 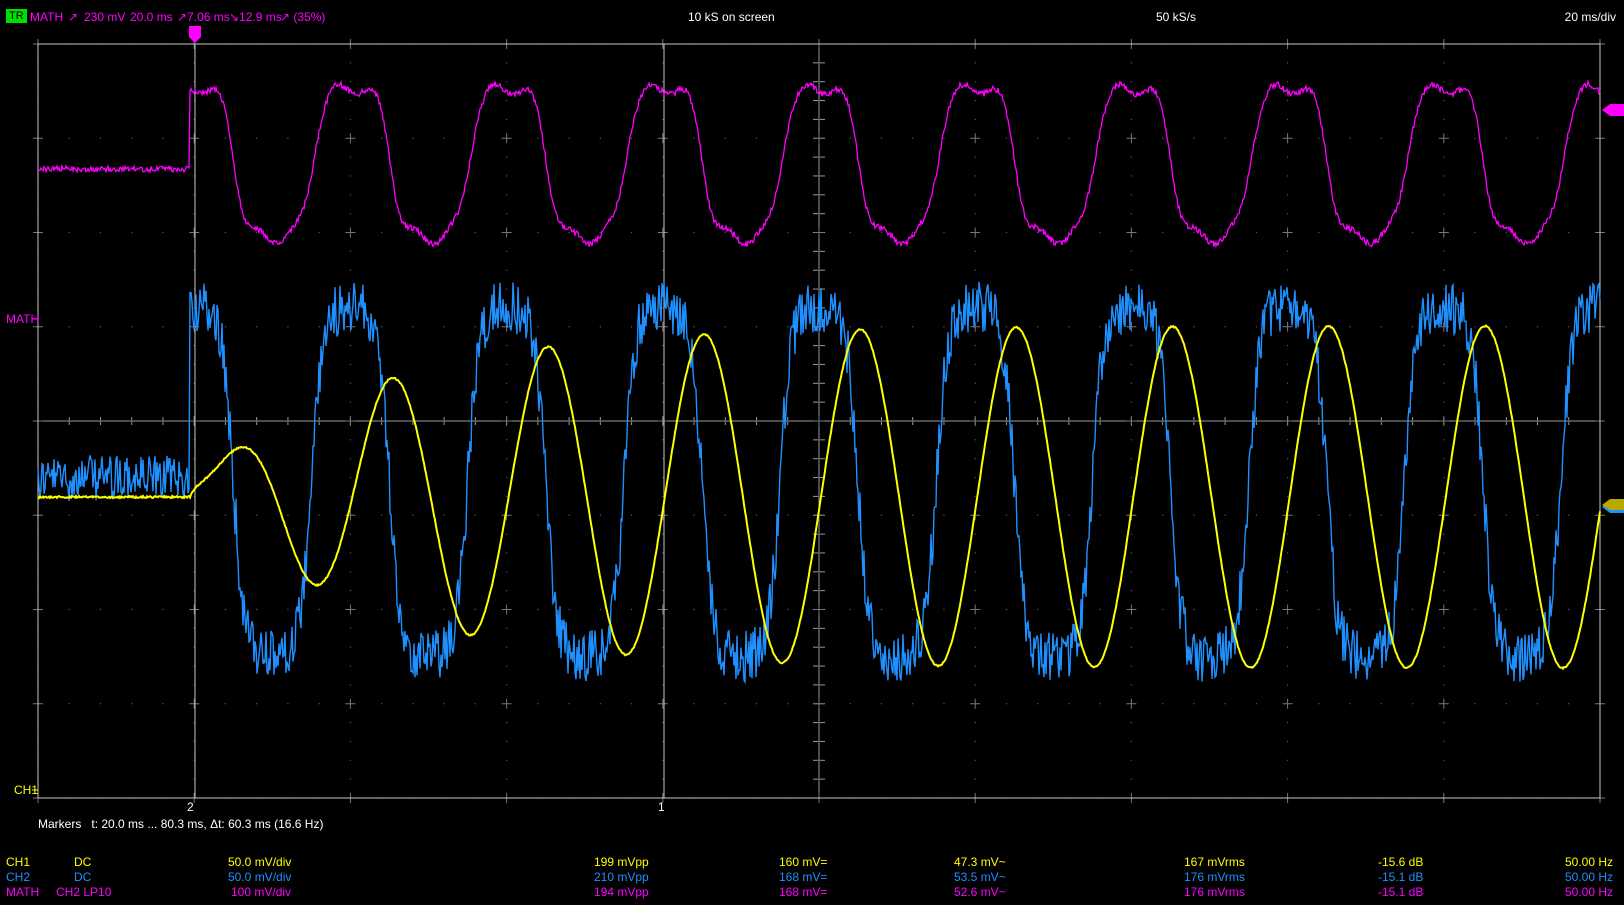 I want to click on fall-time: ↘12.9 ms, so click(x=255, y=17).